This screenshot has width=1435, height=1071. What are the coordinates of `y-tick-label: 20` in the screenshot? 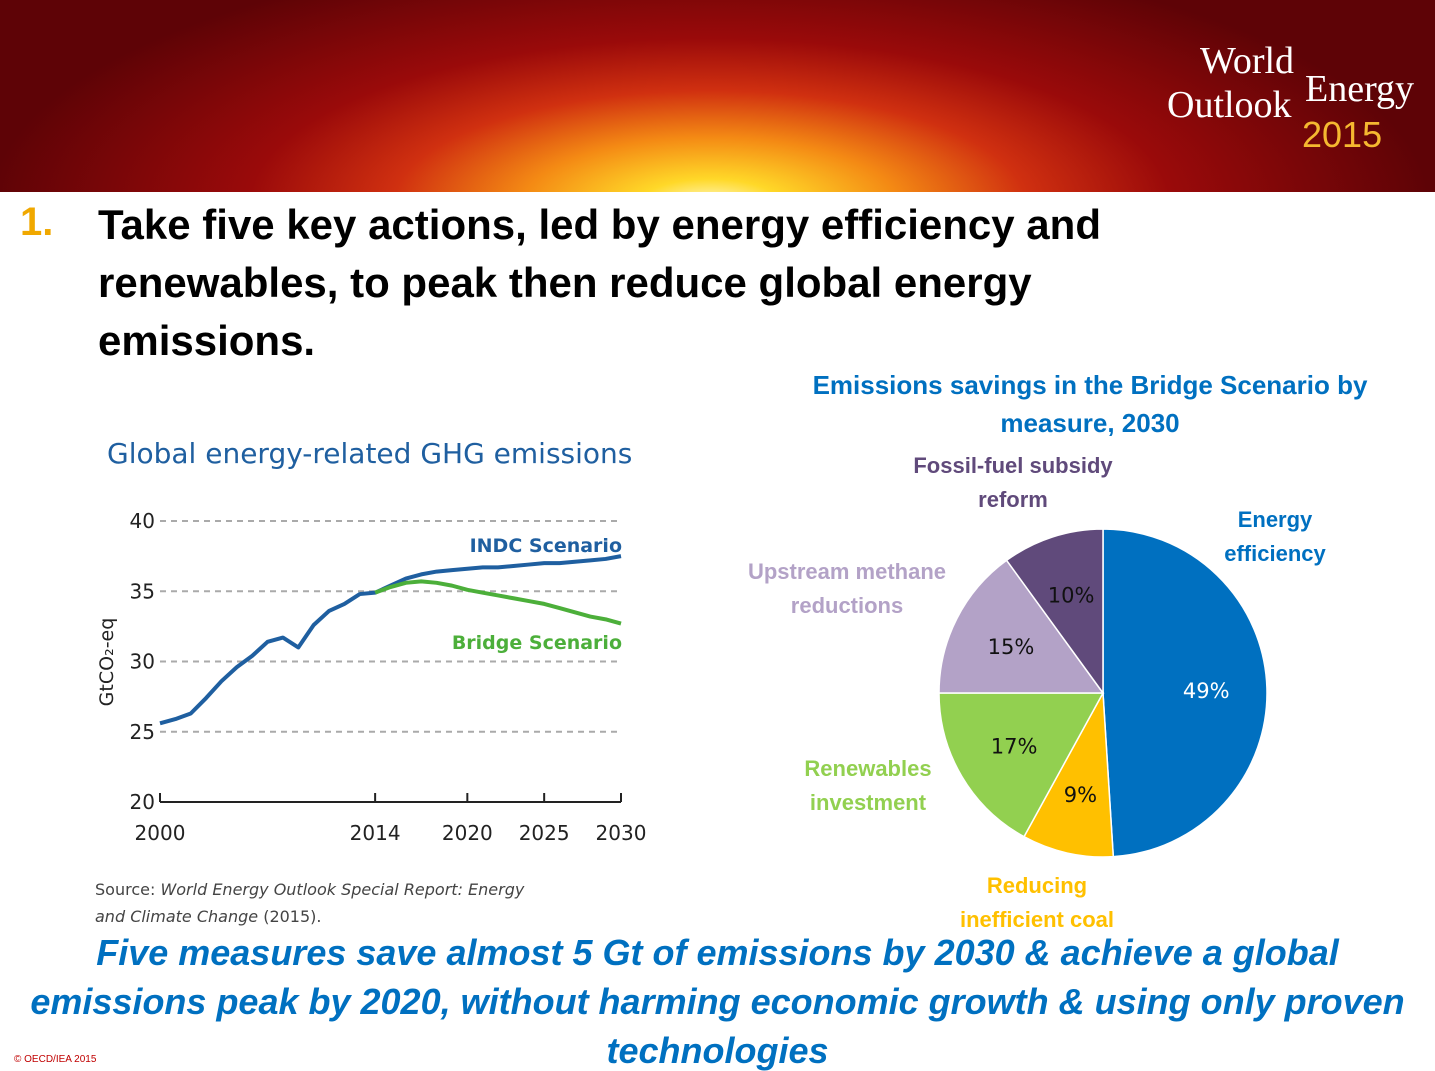 It's located at (142, 802).